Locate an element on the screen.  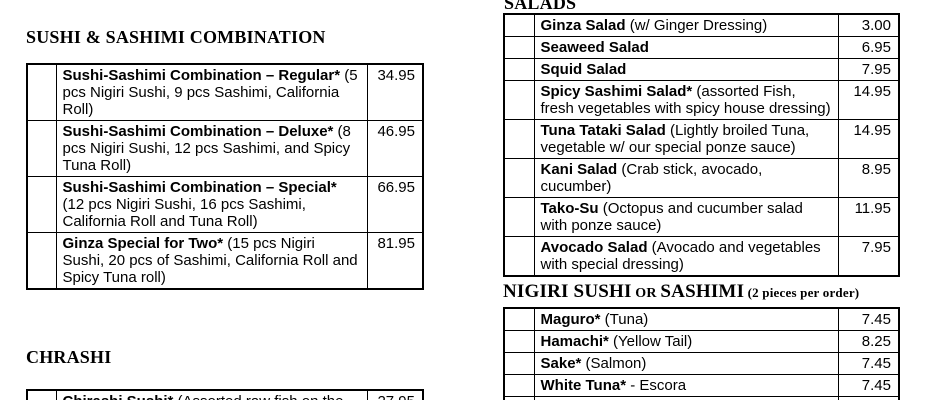
item-description: (Assorted raw fish on the is located at coordinates (258, 396).